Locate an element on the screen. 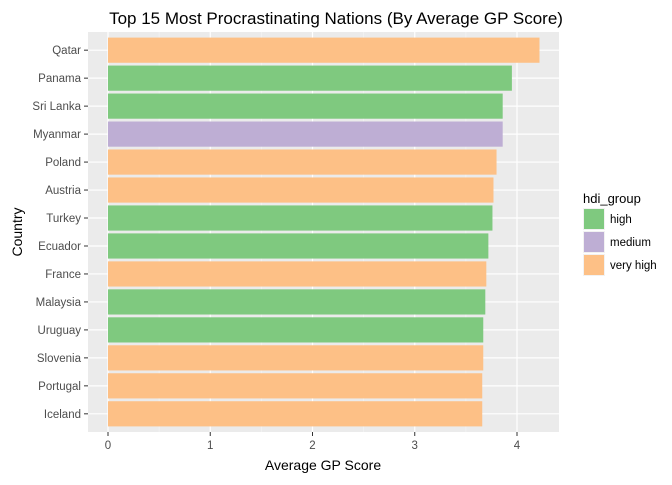 This screenshot has height=485, width=672. bar-myanmar is located at coordinates (305, 134).